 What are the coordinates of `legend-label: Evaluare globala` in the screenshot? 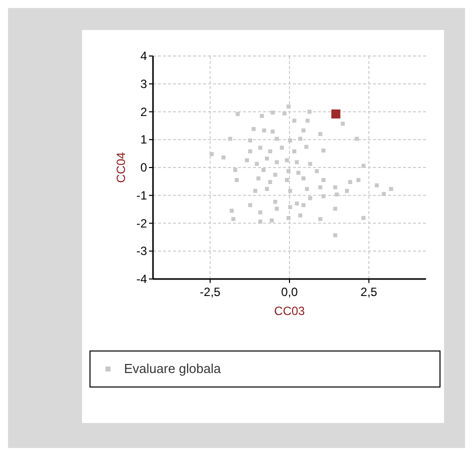 It's located at (173, 368).